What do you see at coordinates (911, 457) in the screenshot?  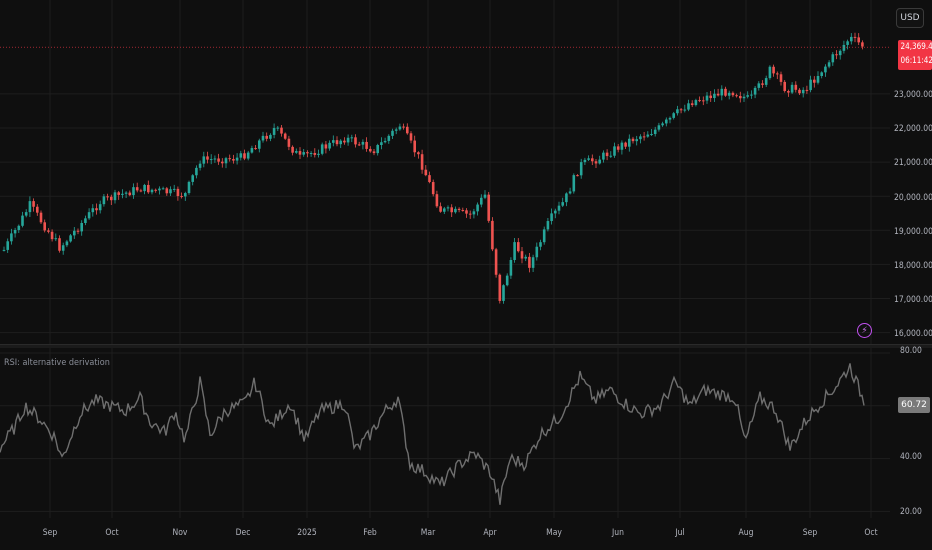 I see `rsi-tick-label: 40.00` at bounding box center [911, 457].